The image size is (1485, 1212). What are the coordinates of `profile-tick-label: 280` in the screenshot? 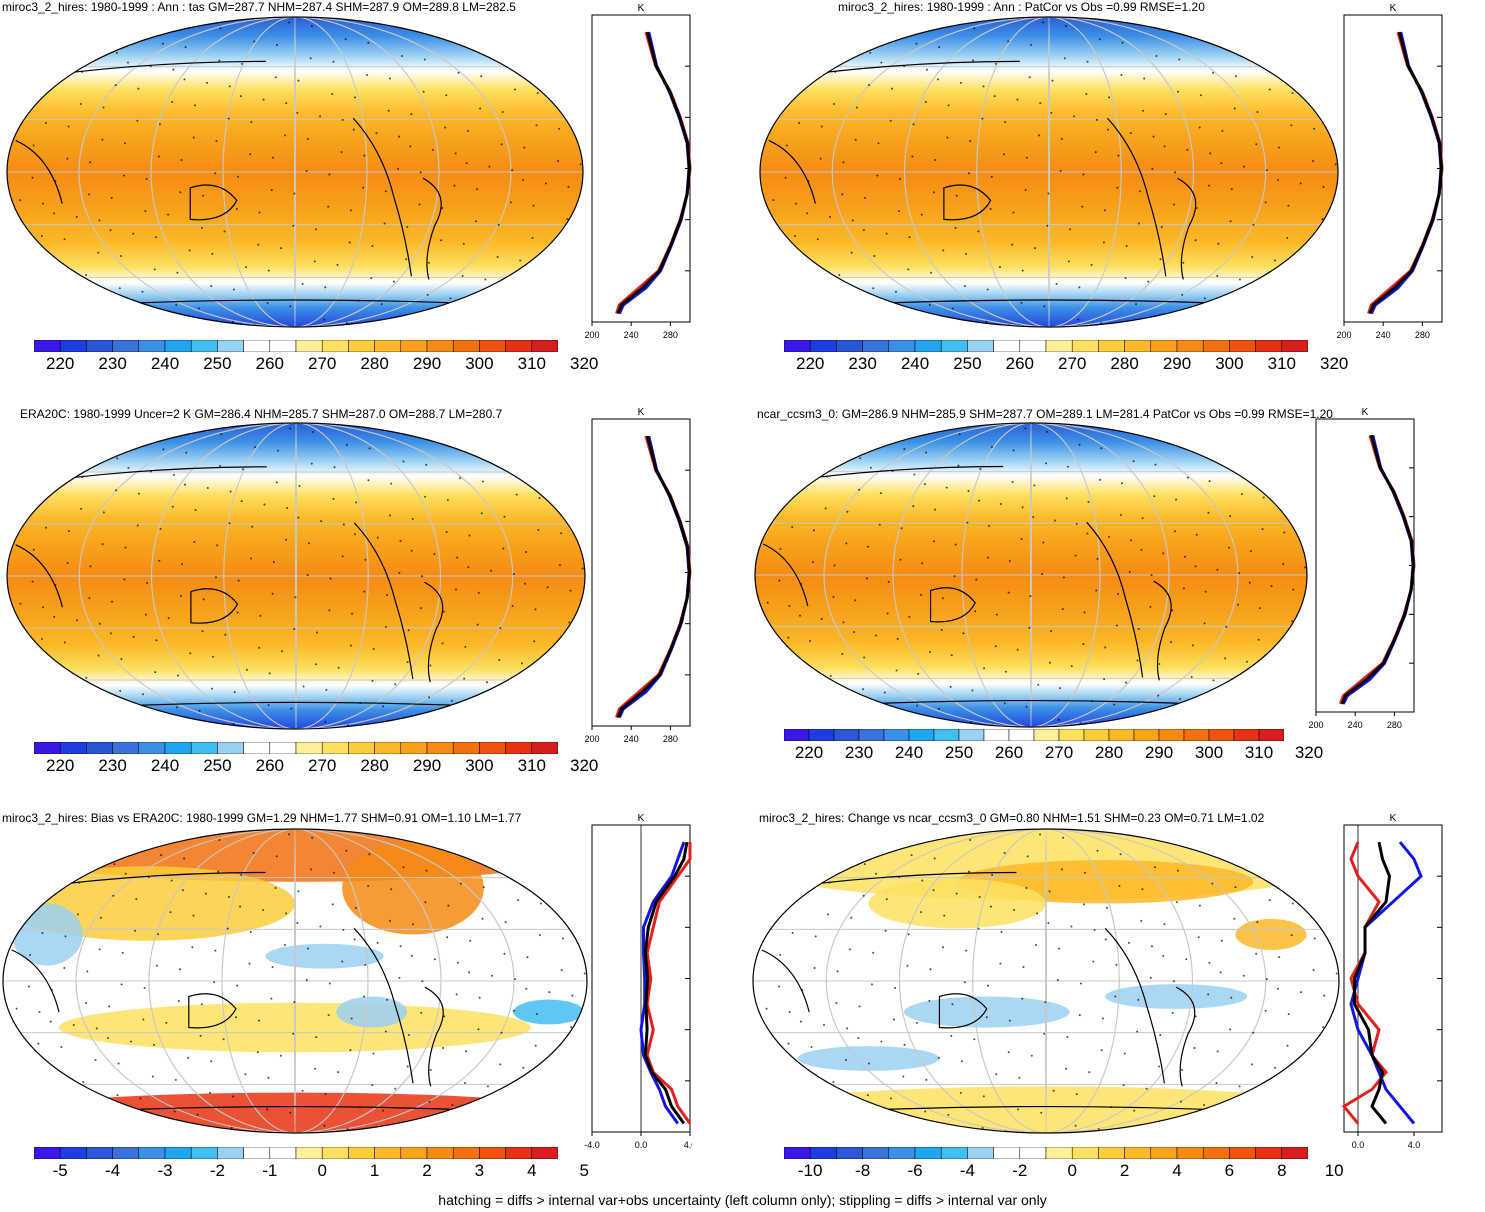 It's located at (670, 739).